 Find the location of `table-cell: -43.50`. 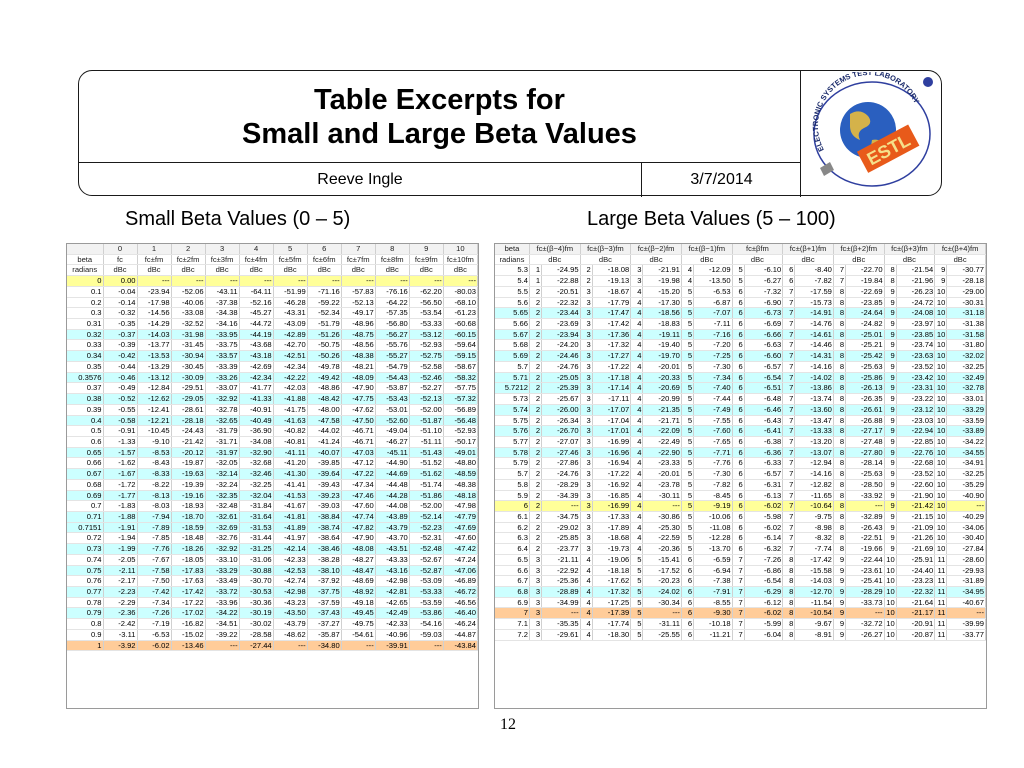

table-cell: -43.50 is located at coordinates (290, 613).